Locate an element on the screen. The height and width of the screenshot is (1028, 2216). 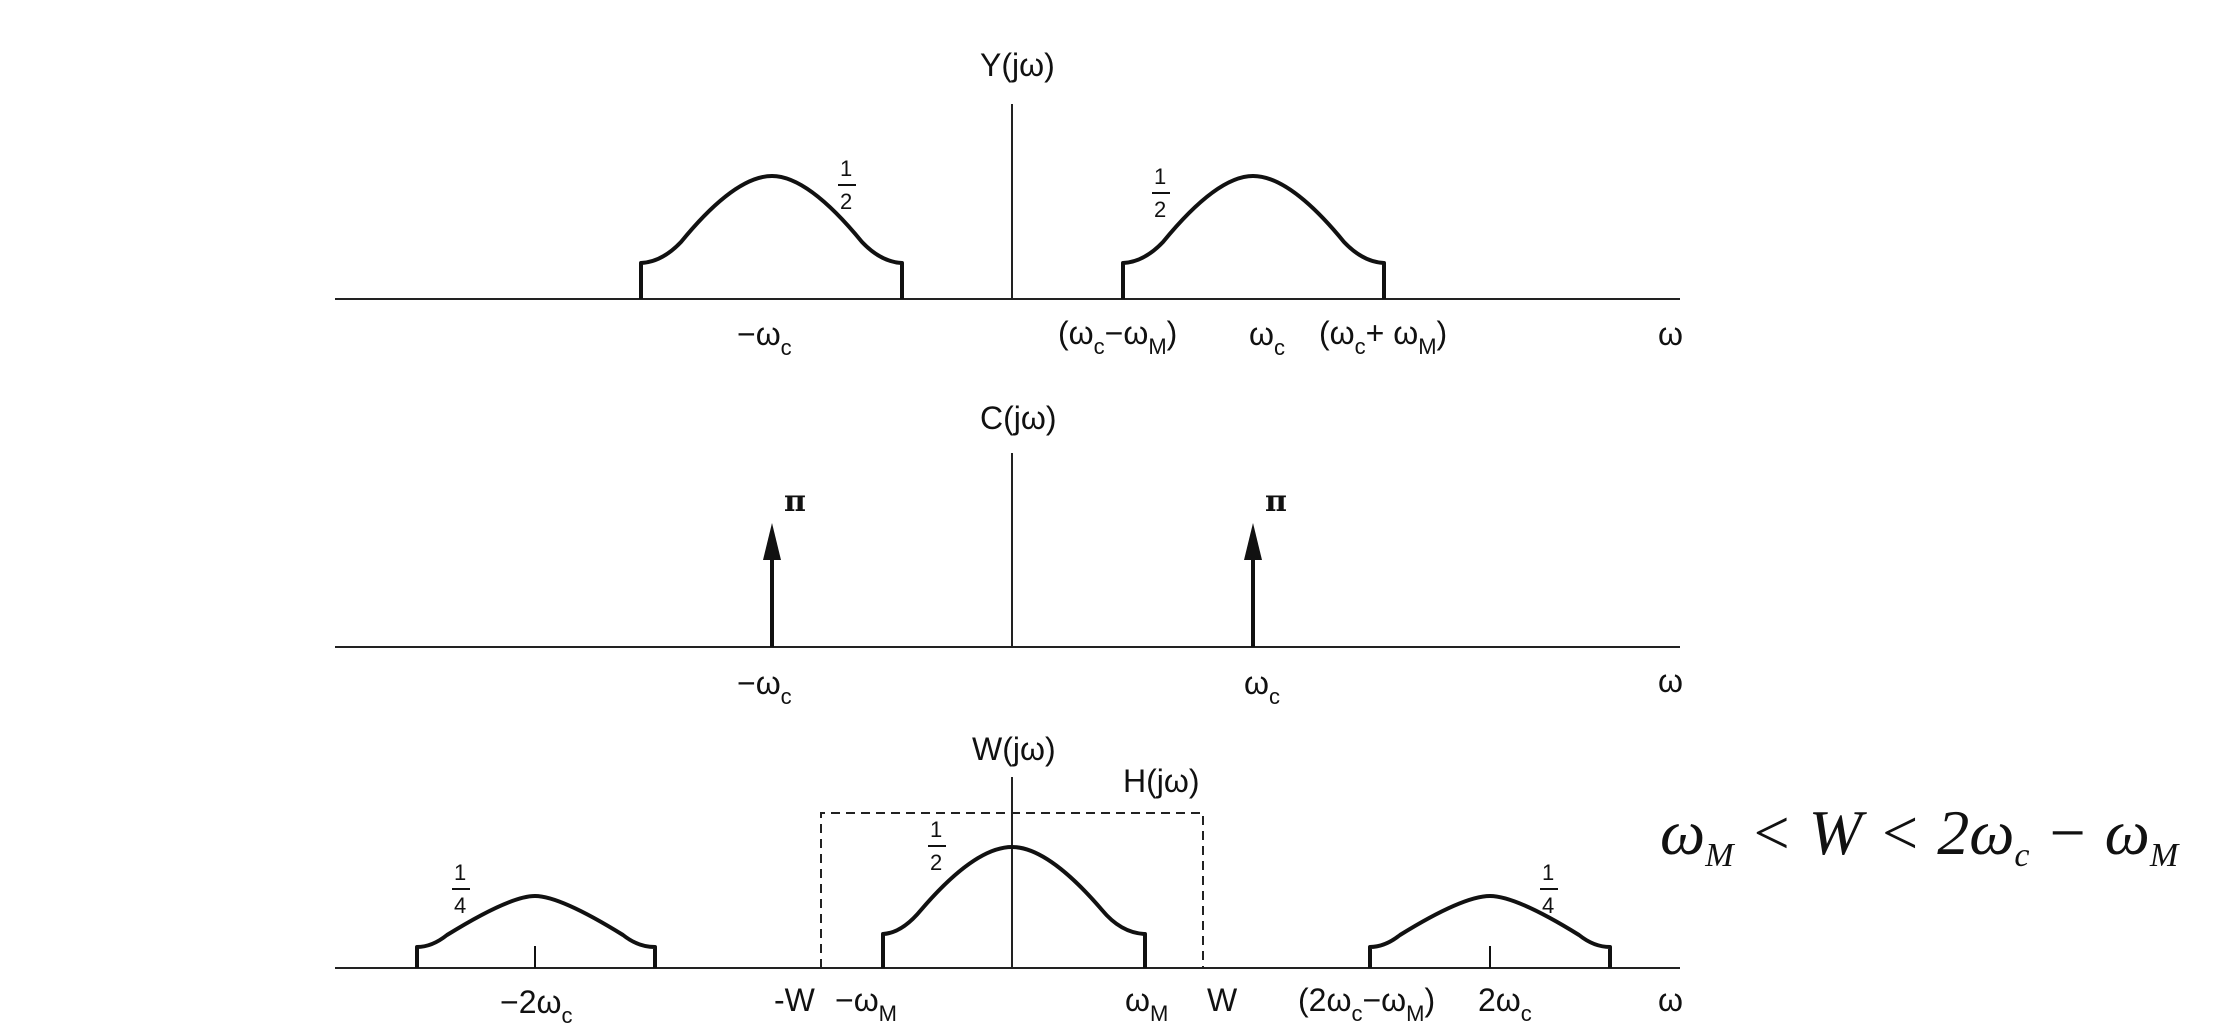
w-center-spectrum is located at coordinates (1014, 906).